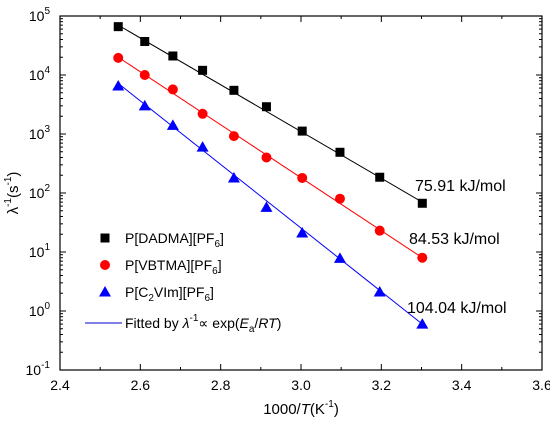 Image resolution: width=550 pixels, height=430 pixels. I want to click on legend-label-2: P[C2VIm][PF6], so click(169, 294).